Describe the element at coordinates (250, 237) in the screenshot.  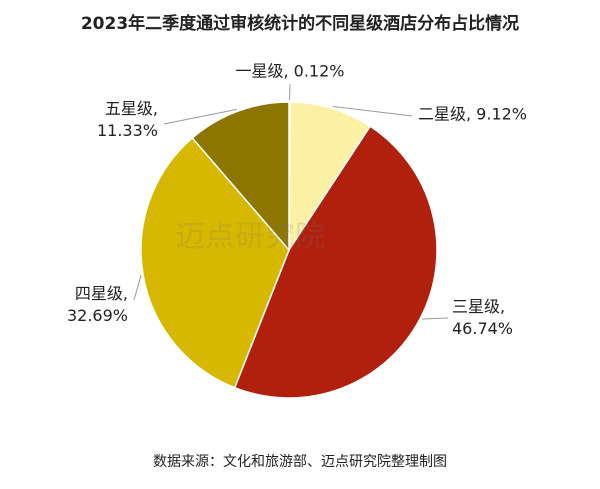
I see `watermark: 迈点研究院` at that location.